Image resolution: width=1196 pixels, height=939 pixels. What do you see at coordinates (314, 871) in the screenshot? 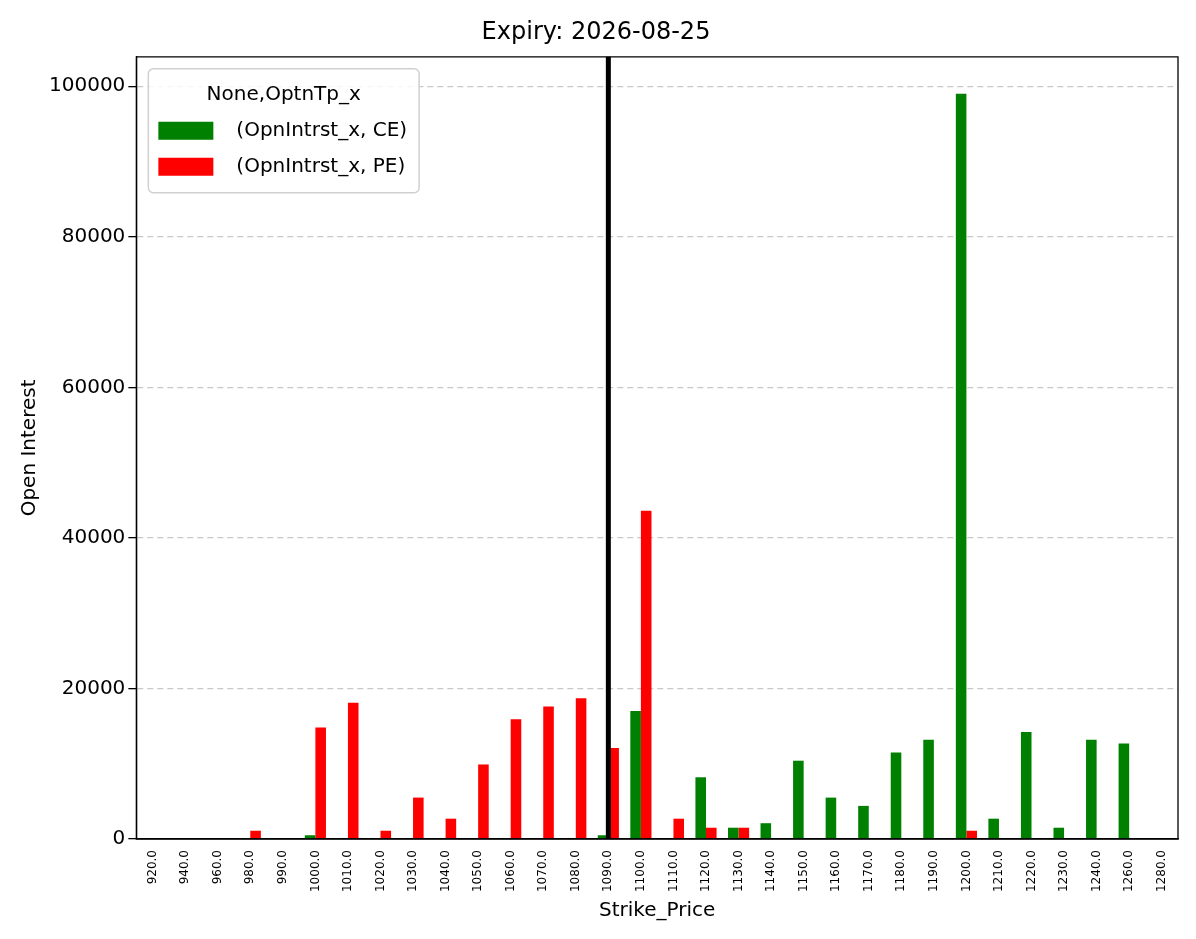
I see `x-tick-label: 1000.0` at bounding box center [314, 871].